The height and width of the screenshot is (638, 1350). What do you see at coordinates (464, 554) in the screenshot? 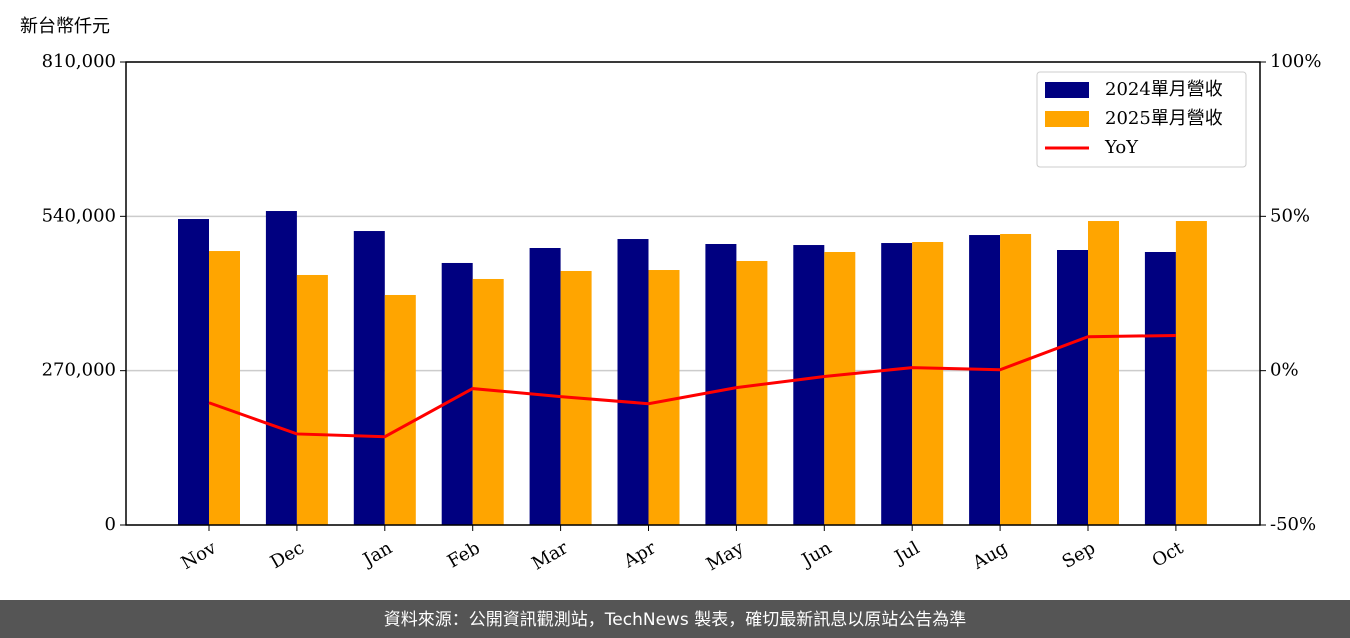
I see `x-tick-label: Feb` at bounding box center [464, 554].